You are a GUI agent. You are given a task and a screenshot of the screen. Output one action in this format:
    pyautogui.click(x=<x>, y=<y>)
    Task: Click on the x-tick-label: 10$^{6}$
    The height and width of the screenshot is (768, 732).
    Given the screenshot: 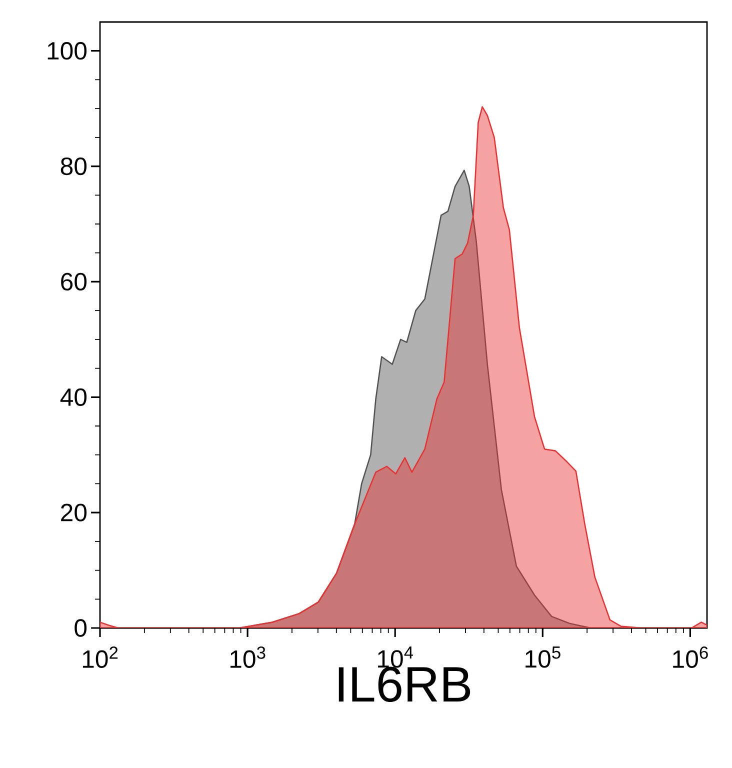 What is the action you would take?
    pyautogui.click(x=690, y=657)
    